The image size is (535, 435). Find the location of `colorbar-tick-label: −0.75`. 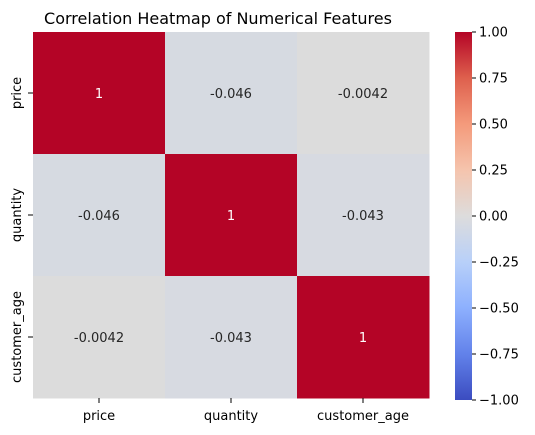

colorbar-tick-label: −0.75 is located at coordinates (499, 355).